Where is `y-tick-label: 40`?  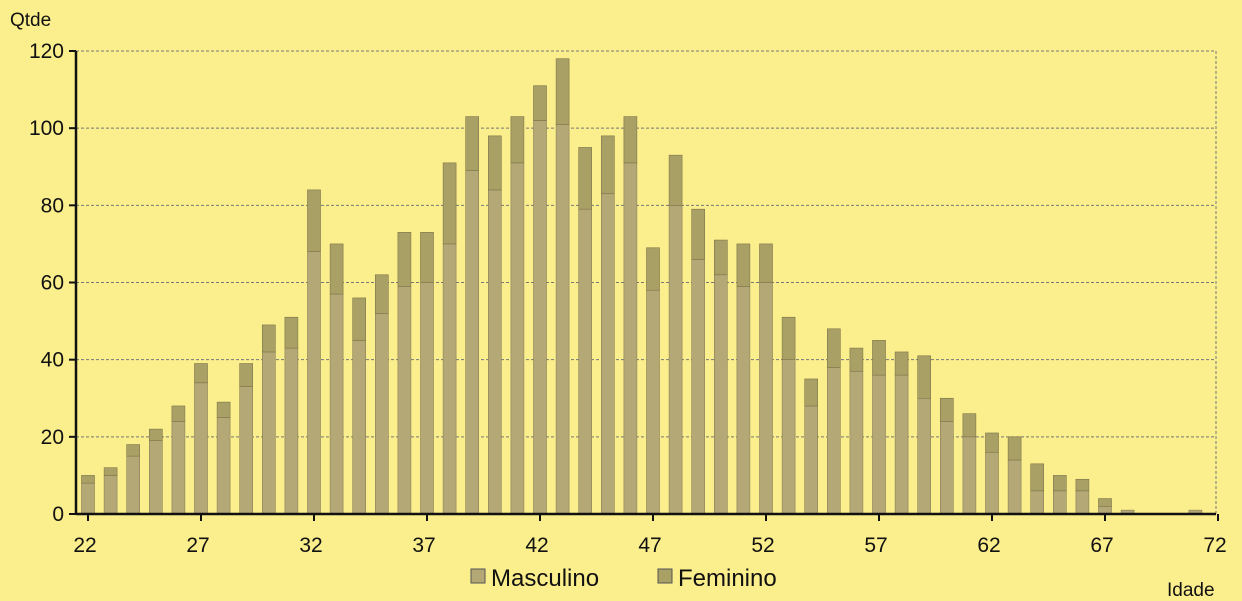
y-tick-label: 40 is located at coordinates (52, 360).